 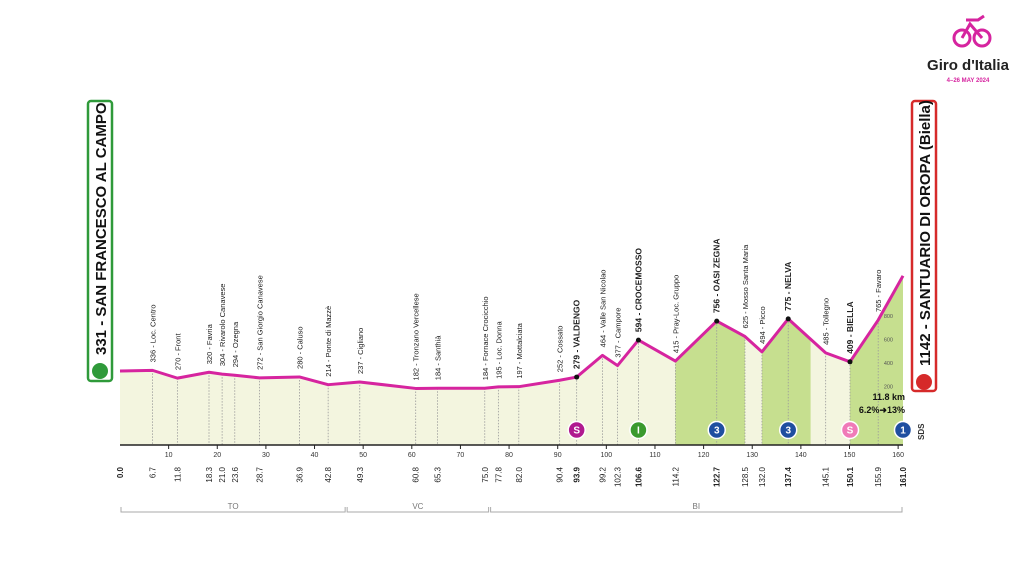 What do you see at coordinates (654, 455) in the screenshot?
I see `x-tick-label: 110` at bounding box center [654, 455].